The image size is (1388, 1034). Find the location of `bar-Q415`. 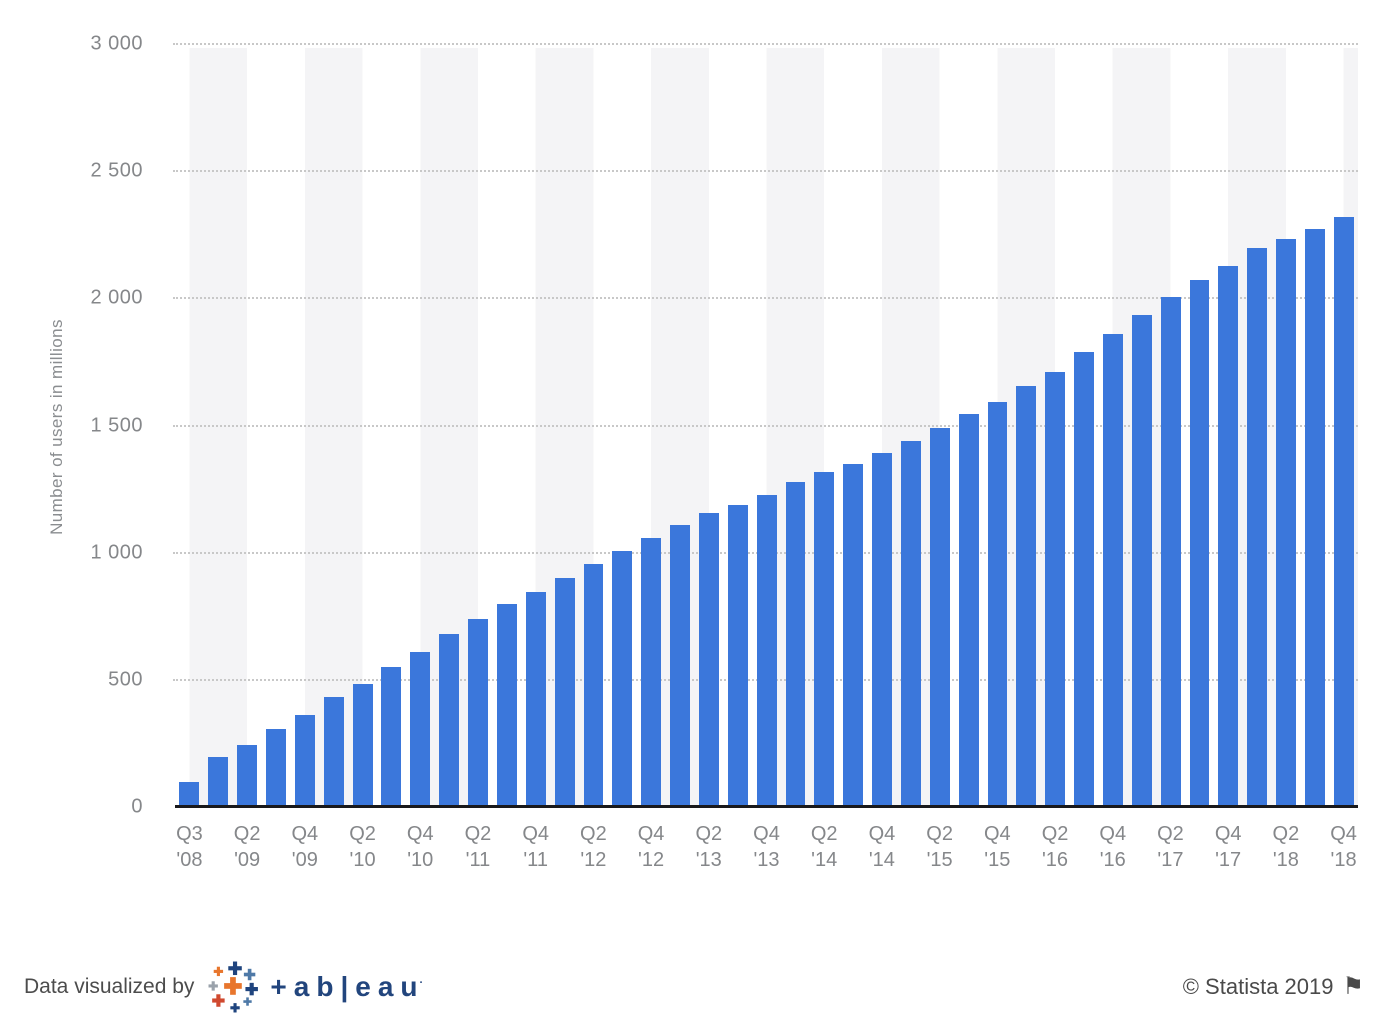

bar-Q415 is located at coordinates (997, 604).